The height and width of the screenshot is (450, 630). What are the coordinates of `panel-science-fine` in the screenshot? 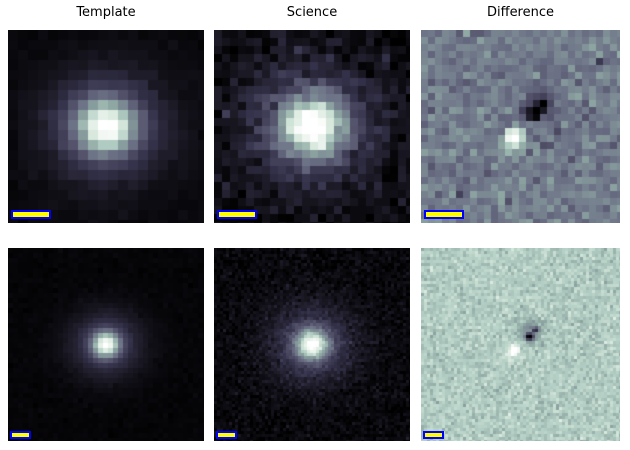 It's located at (312, 344).